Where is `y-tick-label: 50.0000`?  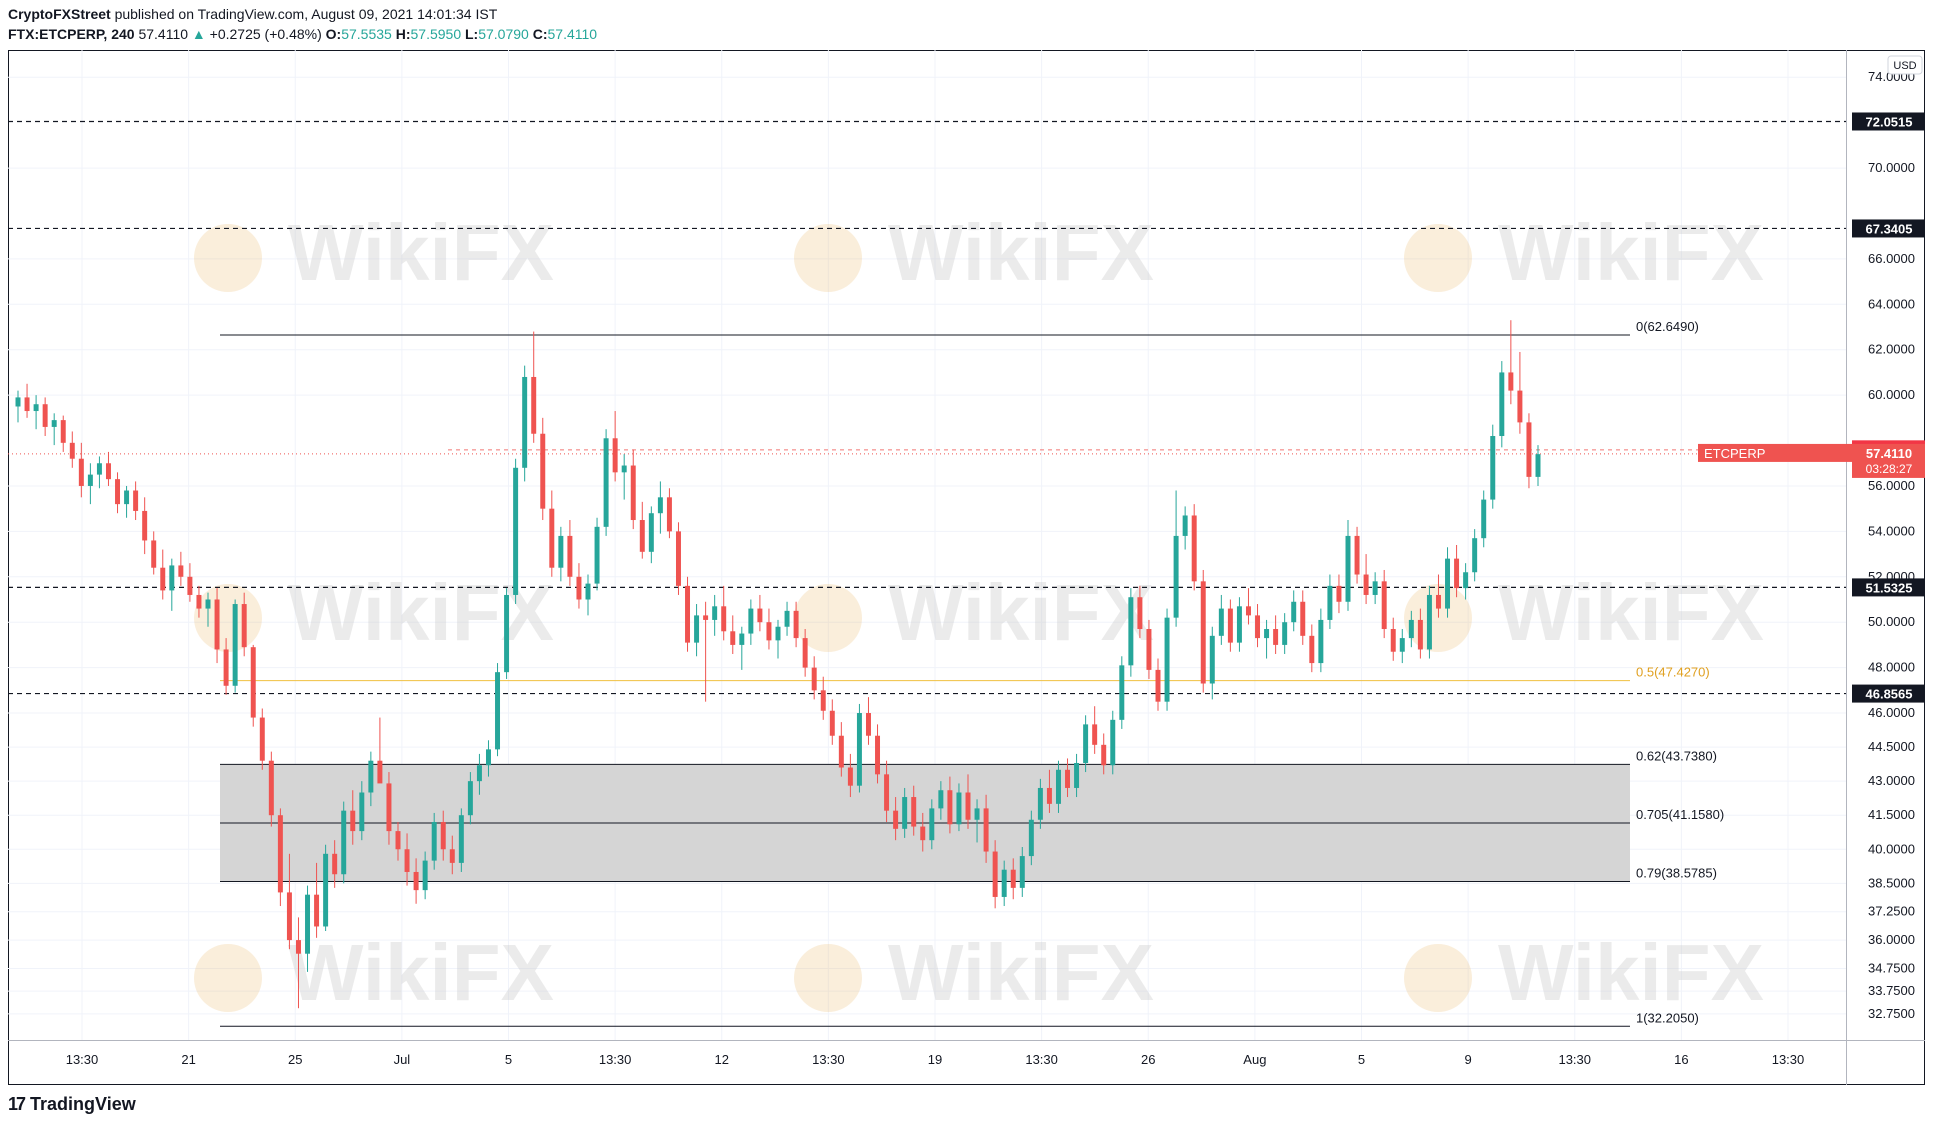 y-tick-label: 50.0000 is located at coordinates (1891, 621).